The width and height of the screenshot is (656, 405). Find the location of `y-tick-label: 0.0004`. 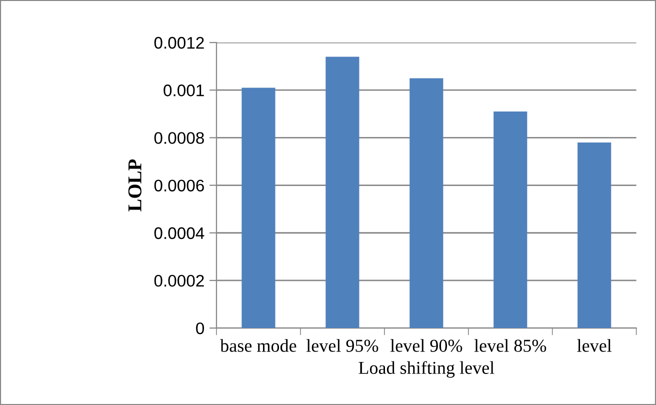

y-tick-label: 0.0004 is located at coordinates (179, 233).